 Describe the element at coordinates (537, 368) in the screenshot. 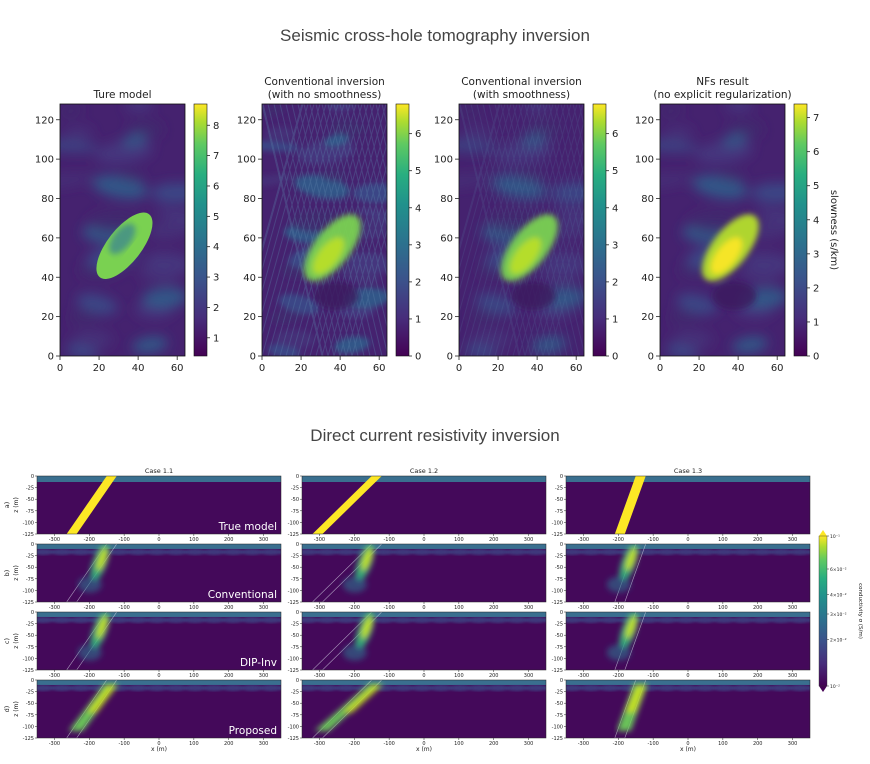

I see `seismic-xtick: 40` at that location.